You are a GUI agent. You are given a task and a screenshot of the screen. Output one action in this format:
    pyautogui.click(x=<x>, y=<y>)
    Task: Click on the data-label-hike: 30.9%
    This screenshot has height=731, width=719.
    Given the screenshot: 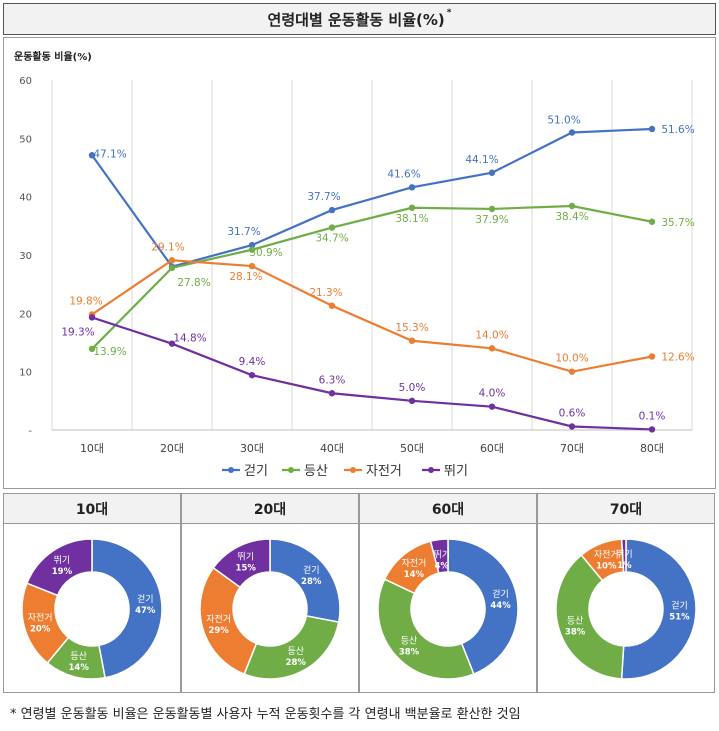 What is the action you would take?
    pyautogui.click(x=265, y=253)
    